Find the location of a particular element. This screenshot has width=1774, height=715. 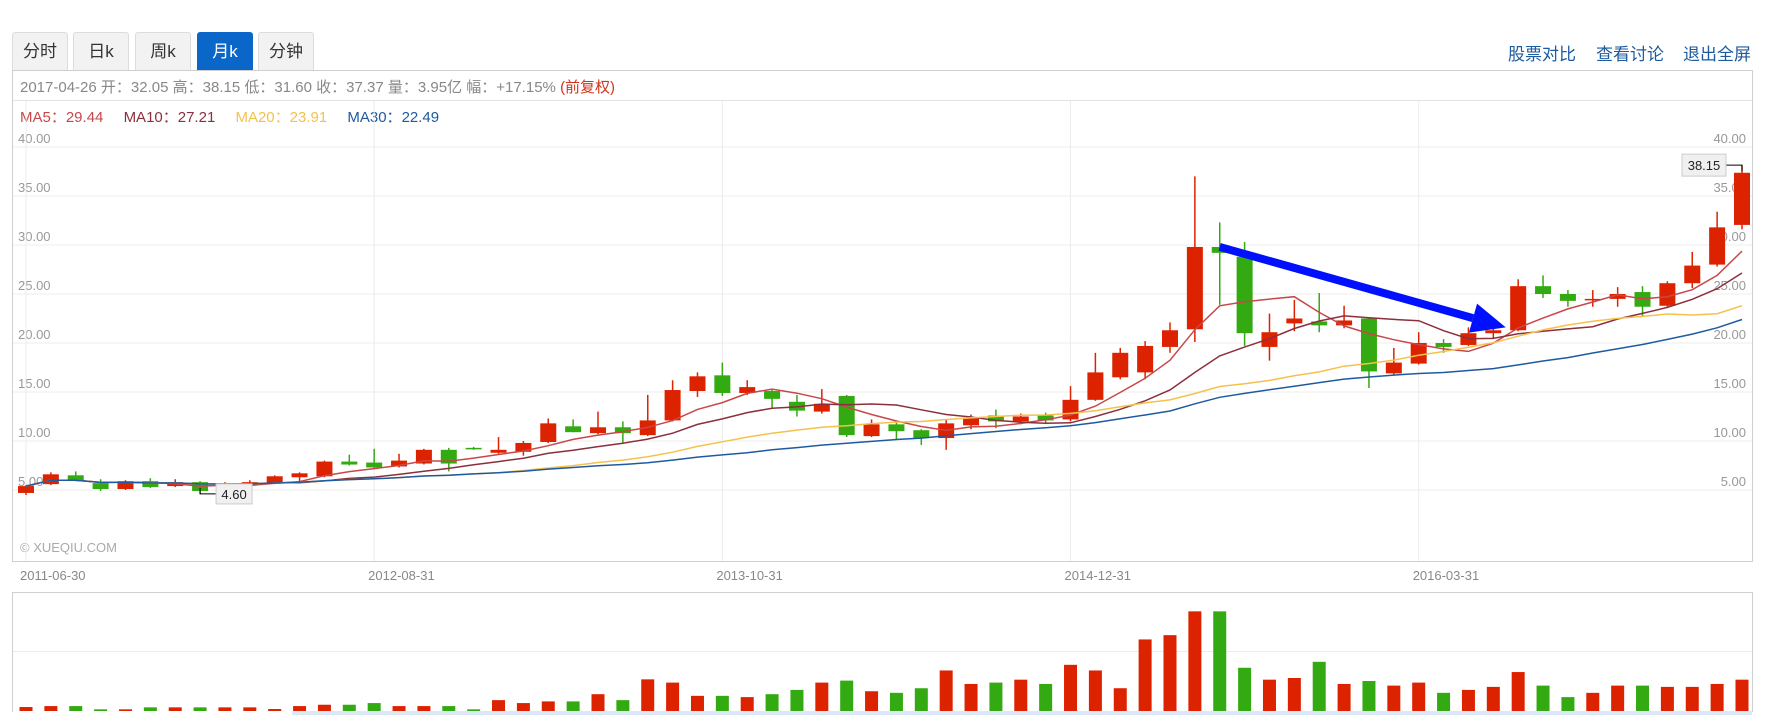

annotation-arrow-head is located at coordinates (1487, 318).